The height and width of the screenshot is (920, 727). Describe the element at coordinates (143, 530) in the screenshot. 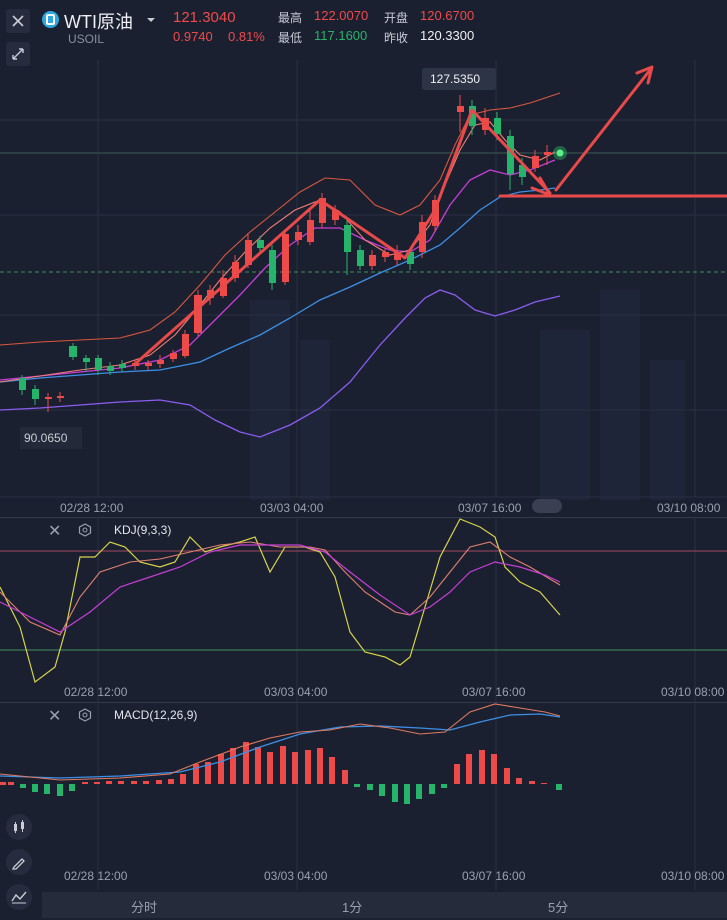

I see `kdj-title: KDJ(9,3,3)` at that location.